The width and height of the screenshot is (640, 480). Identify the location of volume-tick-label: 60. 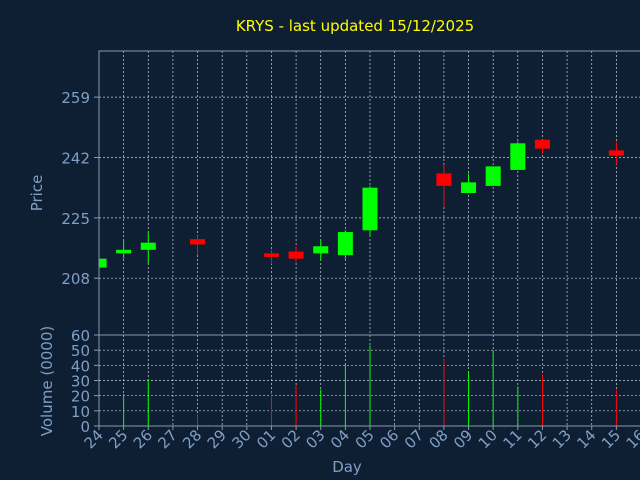
(80, 336).